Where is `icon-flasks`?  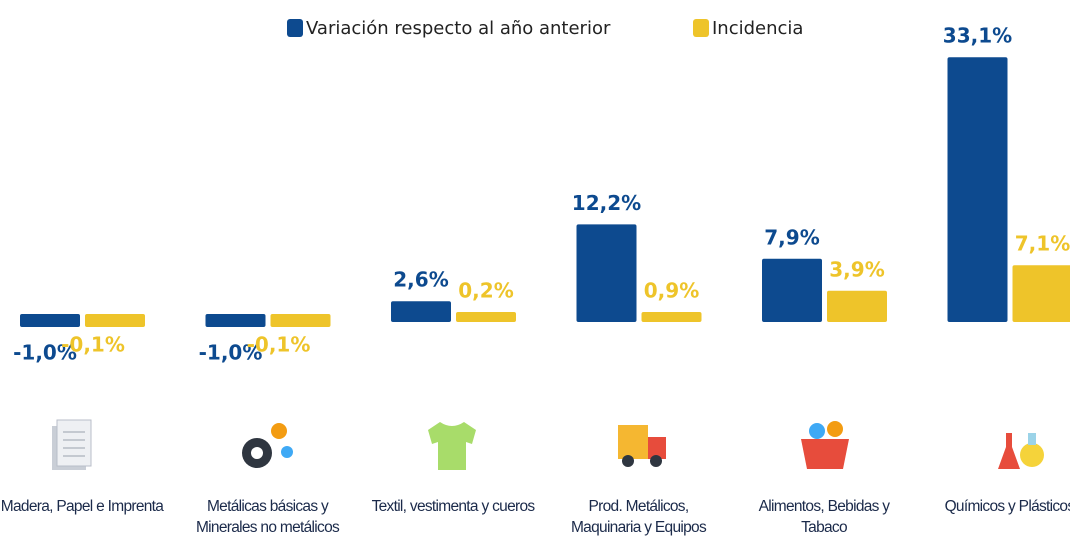 icon-flasks is located at coordinates (1021, 451).